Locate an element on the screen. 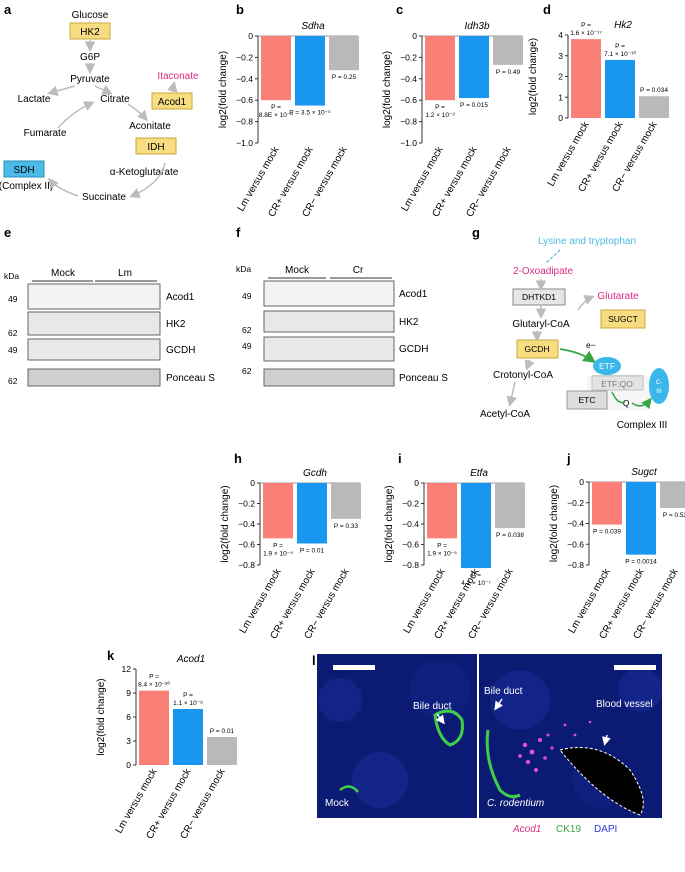 This screenshot has height=872, width=685. panel-letter-g: g is located at coordinates (476, 232).